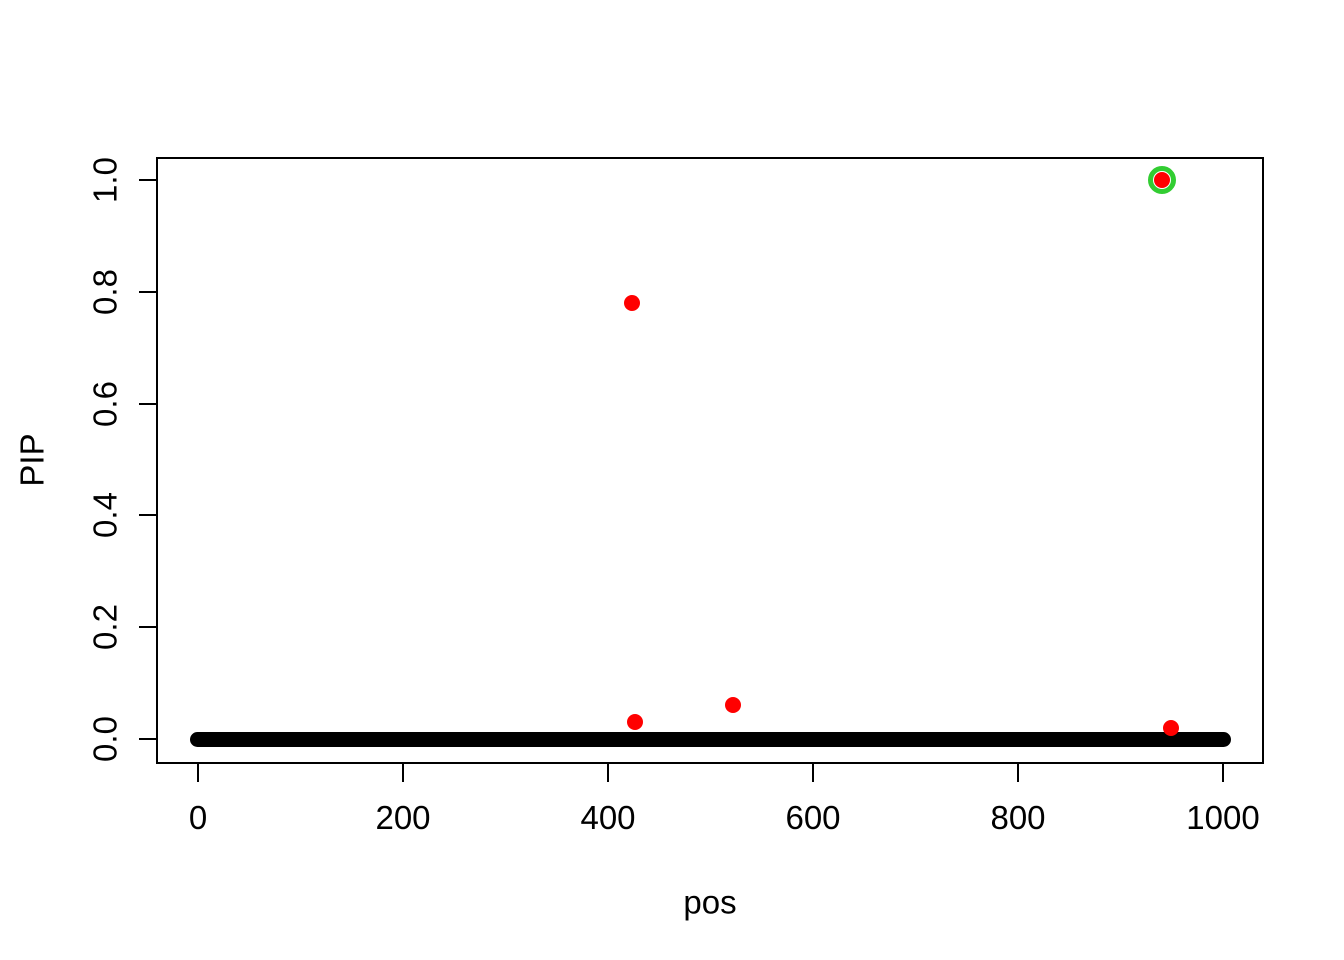 Image resolution: width=1344 pixels, height=960 pixels. I want to click on highlight-ring, so click(1161, 180).